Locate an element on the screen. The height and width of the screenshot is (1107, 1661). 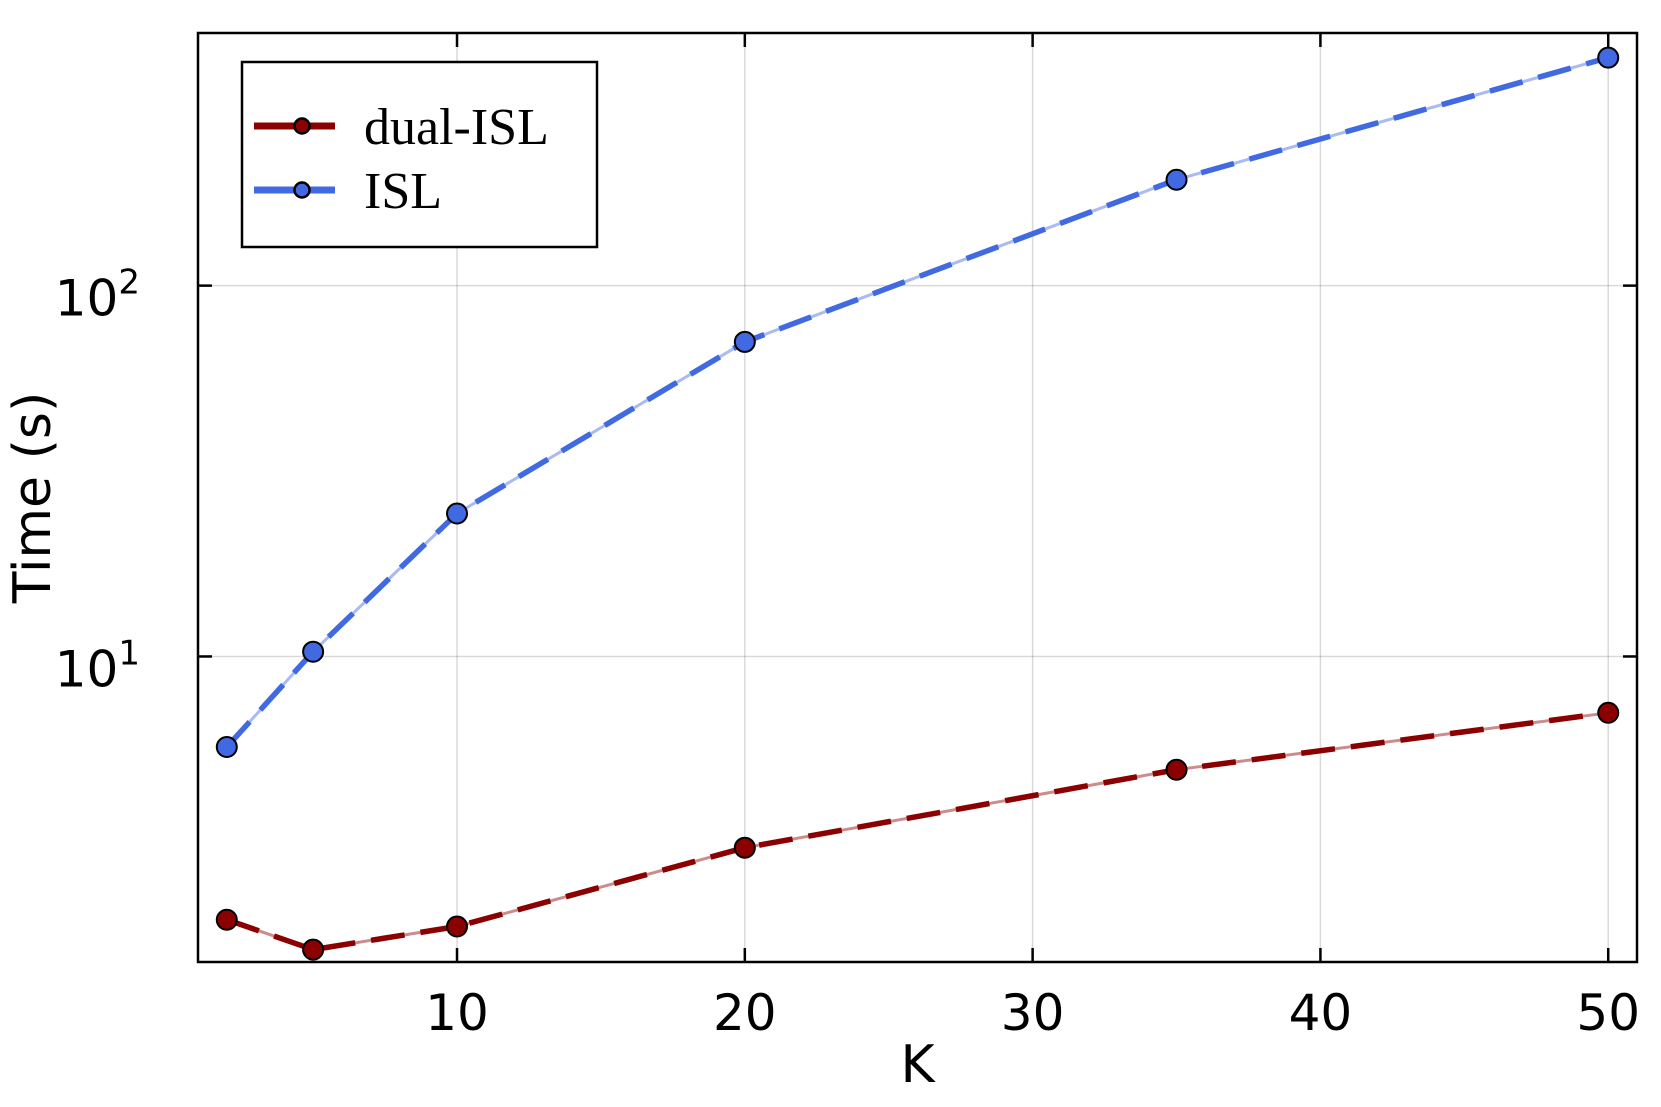
y-axis-title: Time (s) is located at coordinates (33, 498).